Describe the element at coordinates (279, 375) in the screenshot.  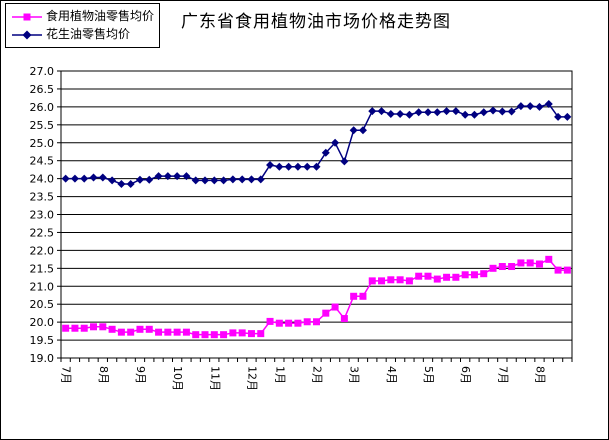
I see `x-tick-label: 1月` at that location.